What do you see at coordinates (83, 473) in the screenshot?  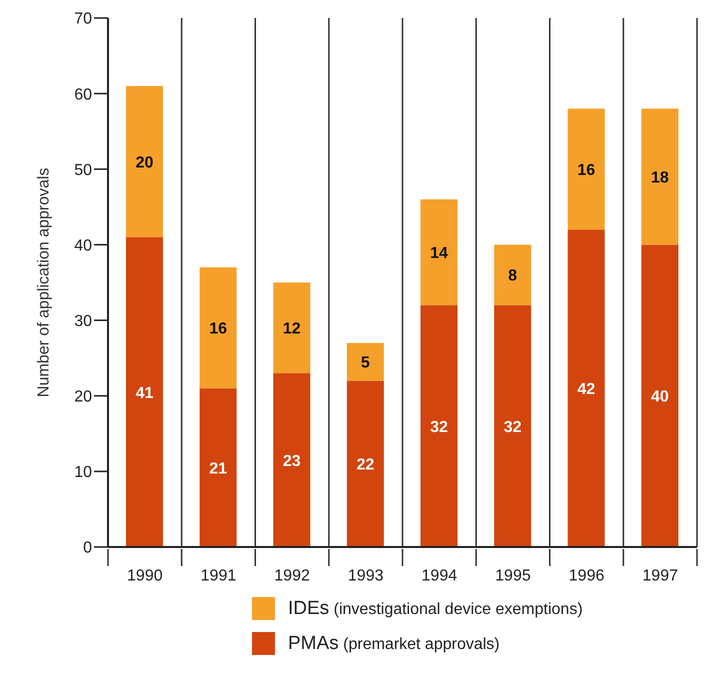 I see `y-tick-label: 10` at bounding box center [83, 473].